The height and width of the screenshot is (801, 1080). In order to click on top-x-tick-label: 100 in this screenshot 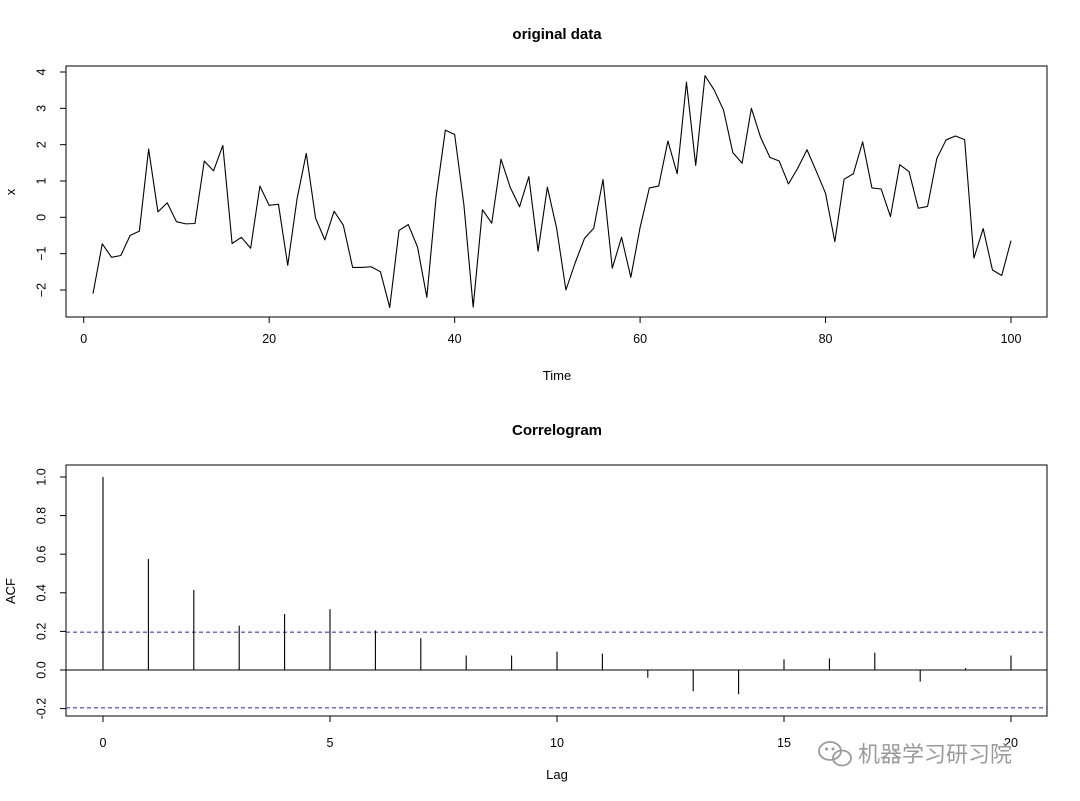, I will do `click(1011, 339)`.